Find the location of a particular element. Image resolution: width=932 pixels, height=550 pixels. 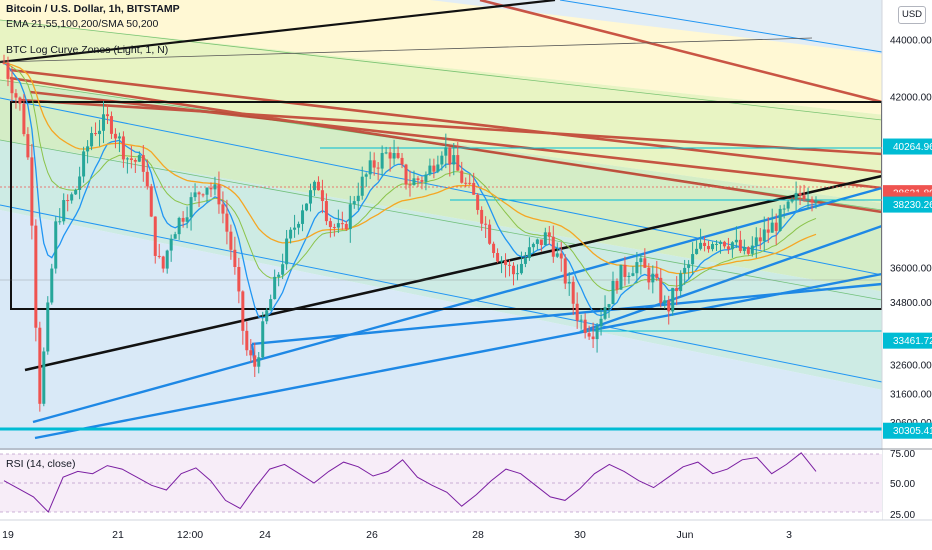

x-tick-label: 30 is located at coordinates (580, 535).